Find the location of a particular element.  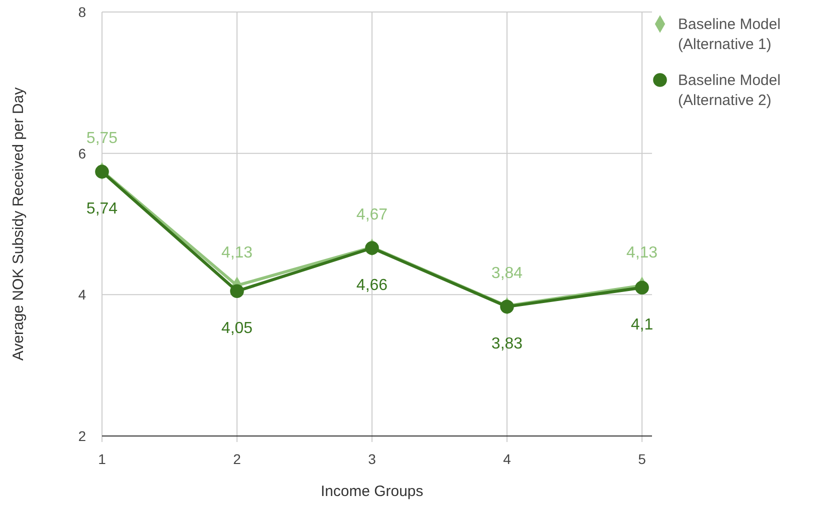

y-tick-label: 2 is located at coordinates (82, 436).